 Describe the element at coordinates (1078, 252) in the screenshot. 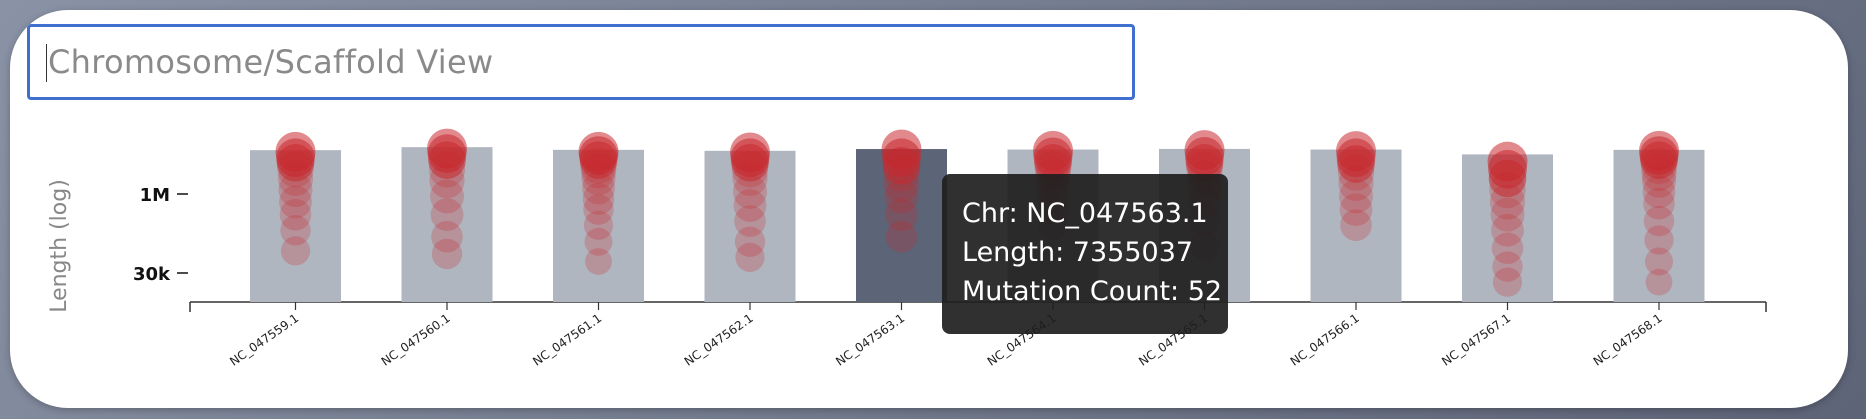

I see `tooltip-length: Length: 7355037` at that location.